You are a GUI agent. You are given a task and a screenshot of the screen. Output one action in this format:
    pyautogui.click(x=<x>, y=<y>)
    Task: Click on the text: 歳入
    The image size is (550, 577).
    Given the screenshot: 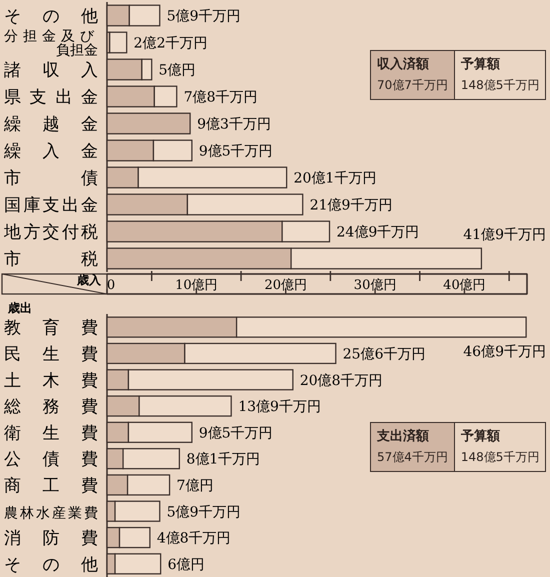 What is the action you would take?
    pyautogui.click(x=89, y=280)
    